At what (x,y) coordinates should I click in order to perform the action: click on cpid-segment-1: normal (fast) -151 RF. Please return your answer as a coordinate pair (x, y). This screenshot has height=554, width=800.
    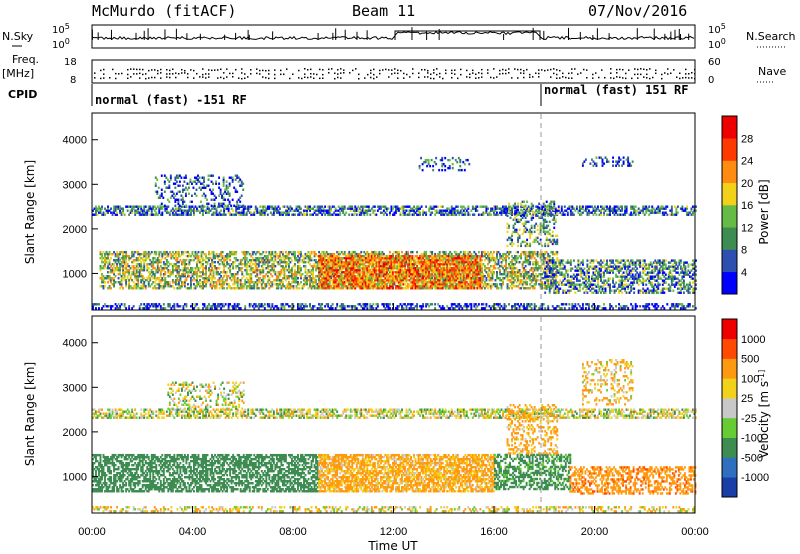
    Looking at the image, I should click on (171, 100).